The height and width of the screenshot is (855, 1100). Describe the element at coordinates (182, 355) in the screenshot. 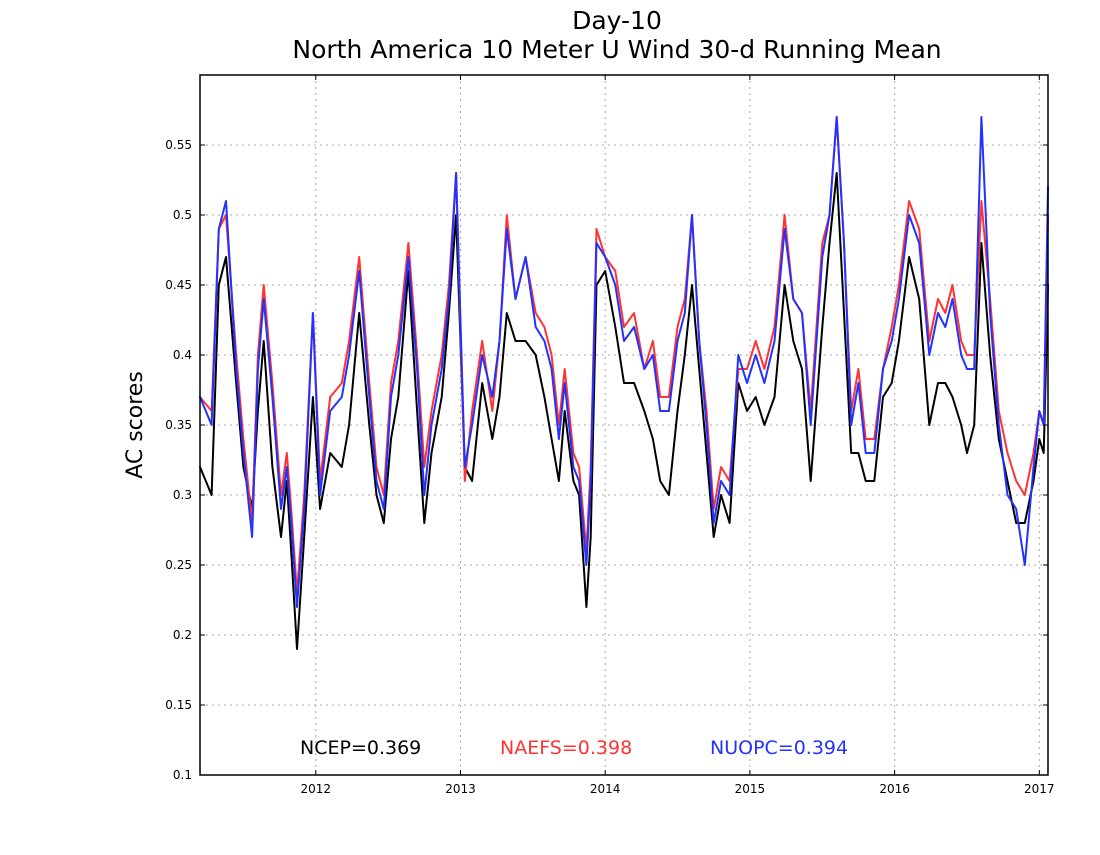

I see `y-tick-label: 0.4` at that location.